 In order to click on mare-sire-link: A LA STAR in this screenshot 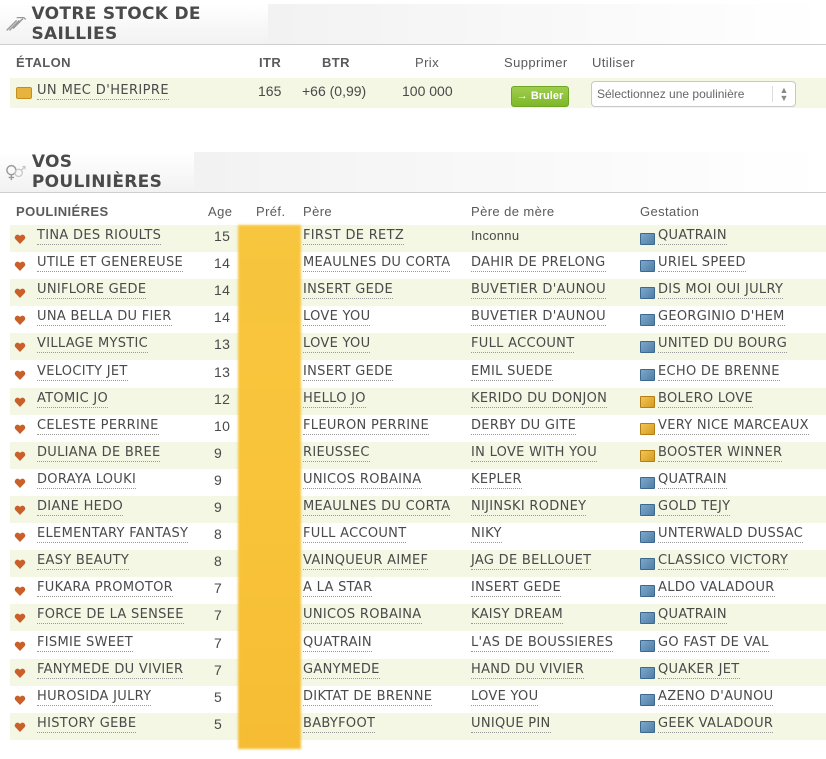, I will do `click(338, 588)`.